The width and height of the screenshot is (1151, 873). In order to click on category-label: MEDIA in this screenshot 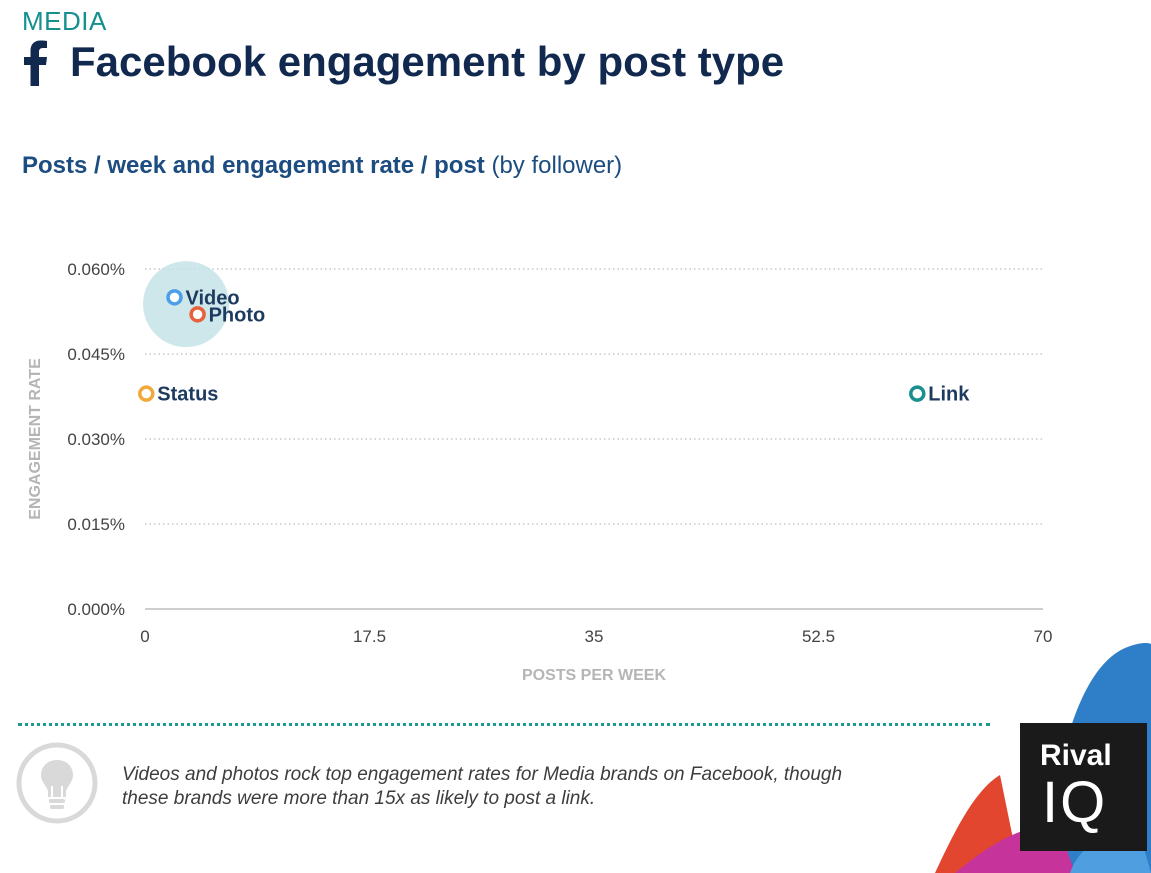, I will do `click(64, 21)`.